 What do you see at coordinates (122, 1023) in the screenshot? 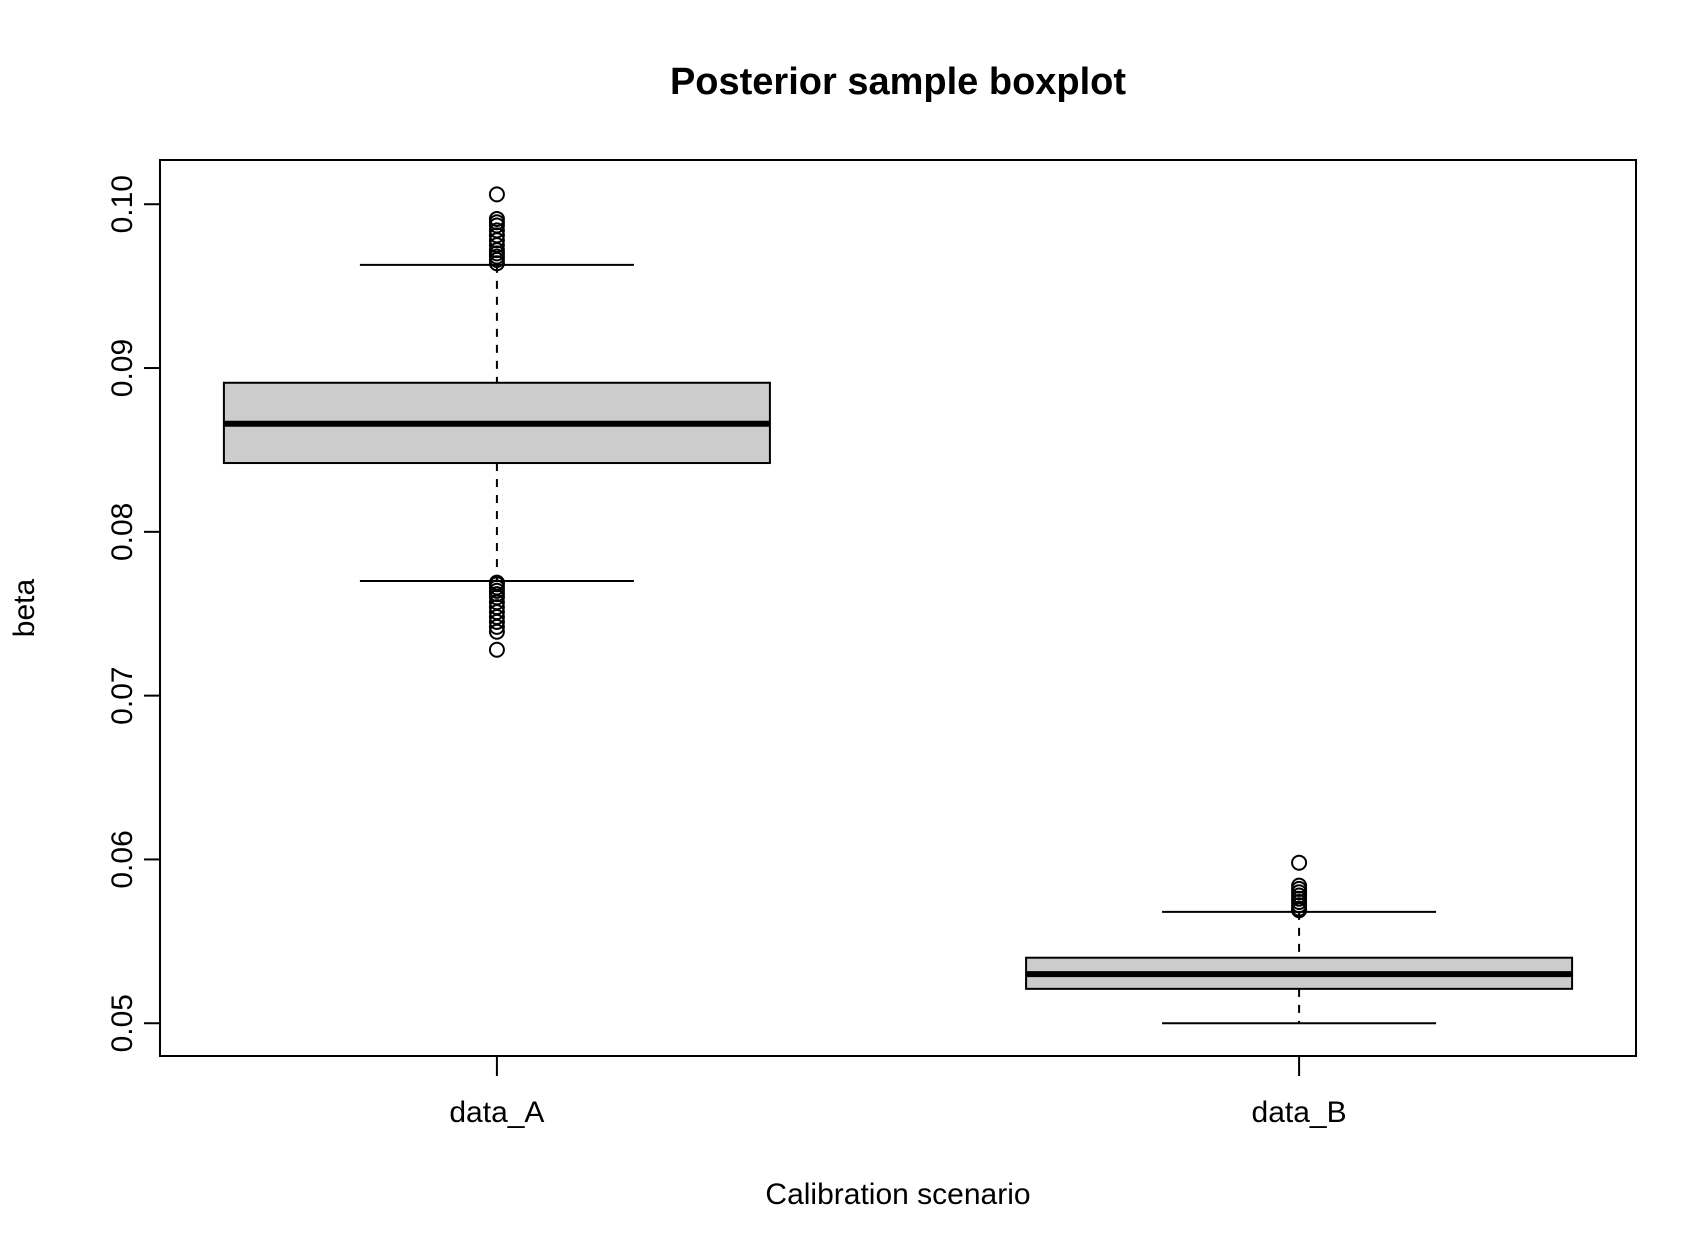
I see `y-tick-label: 0.05` at bounding box center [122, 1023].